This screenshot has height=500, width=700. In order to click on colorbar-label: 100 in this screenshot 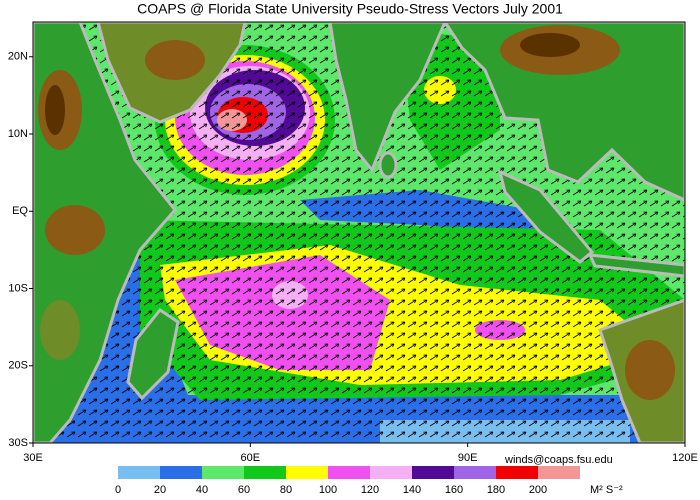, I will do `click(328, 490)`.